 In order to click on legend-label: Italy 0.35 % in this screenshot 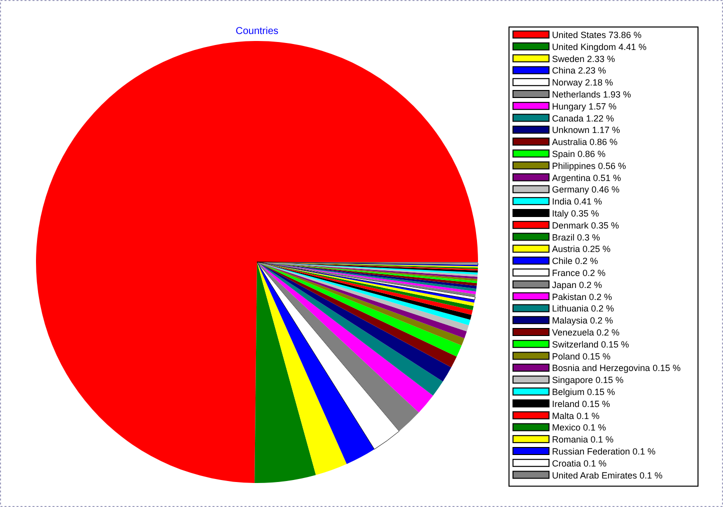, I will do `click(576, 213)`.